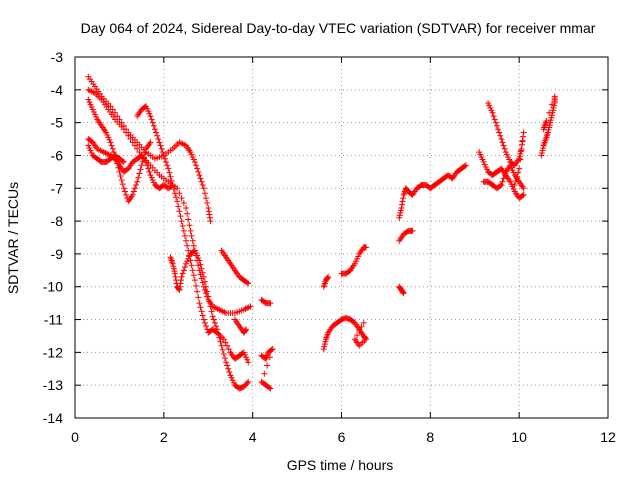 The width and height of the screenshot is (640, 480). I want to click on y-tick-label: -13, so click(53, 385).